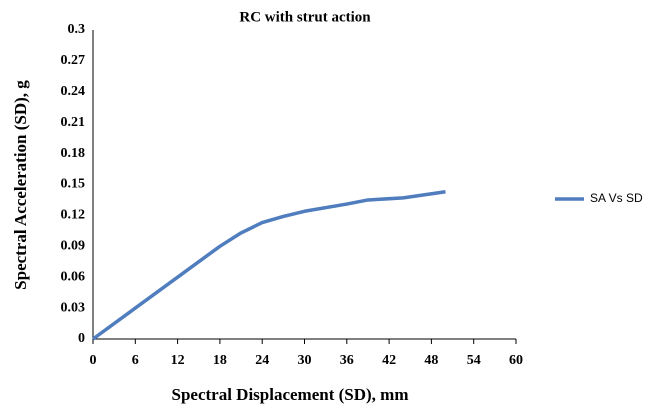 This screenshot has height=411, width=654. What do you see at coordinates (77, 29) in the screenshot?
I see `y-tick-label: 0.3` at bounding box center [77, 29].